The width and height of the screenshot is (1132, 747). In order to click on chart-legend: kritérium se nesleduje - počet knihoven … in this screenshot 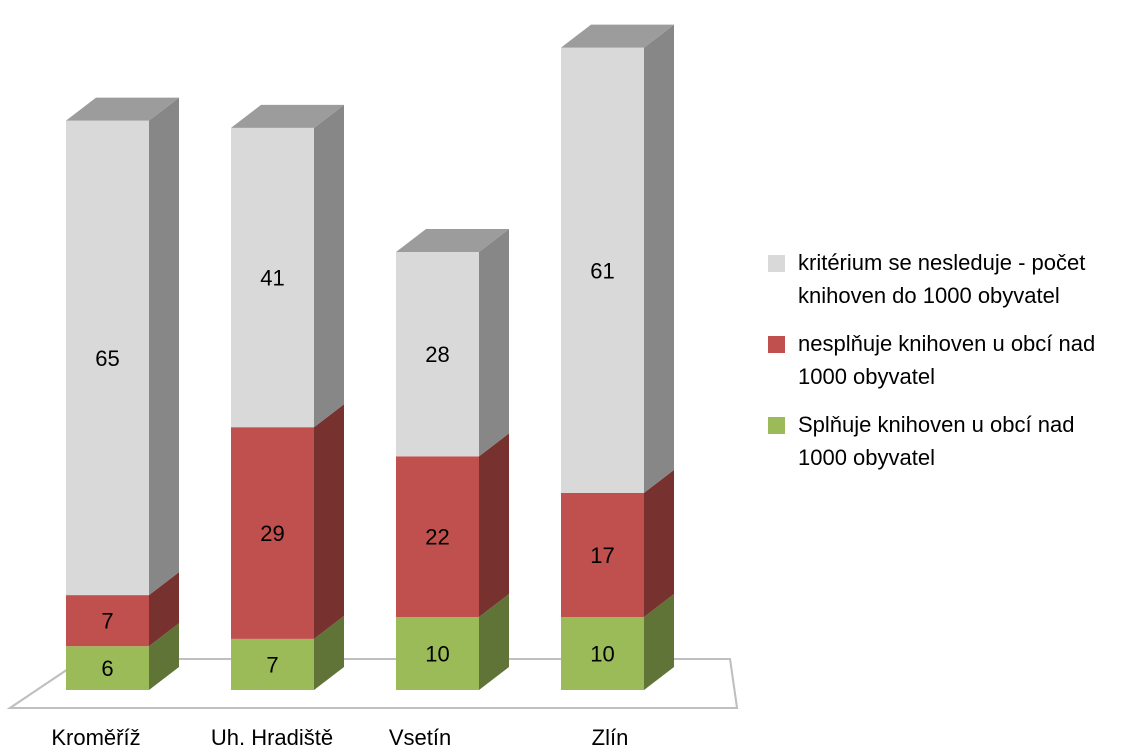, I will do `click(948, 367)`.